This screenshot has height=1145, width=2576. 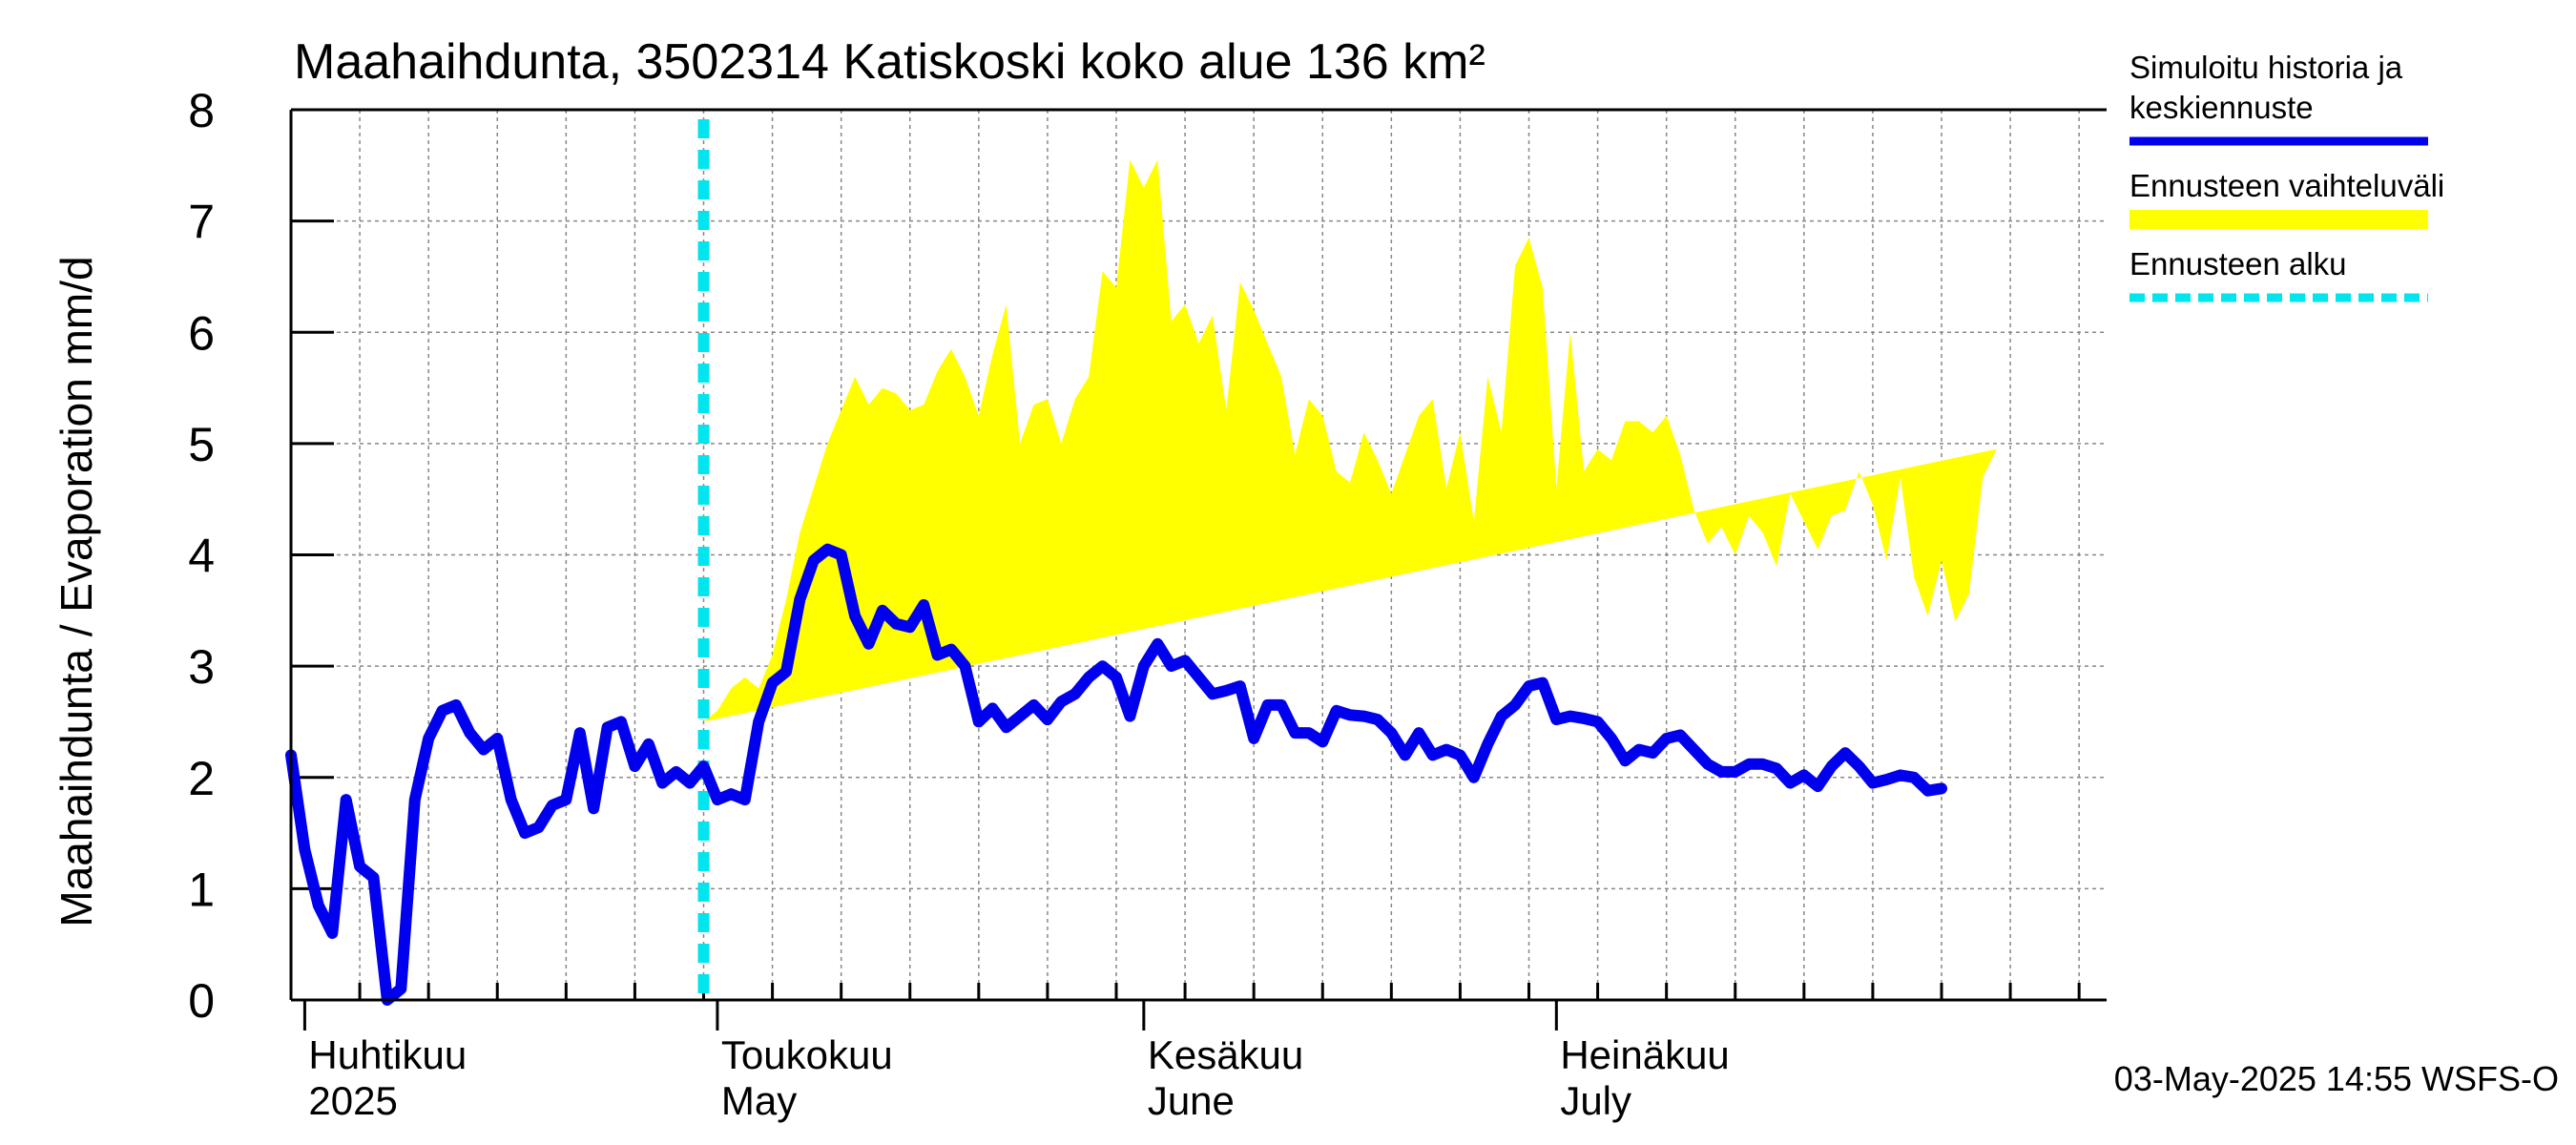 I want to click on legend-label: Ennusteen alku, so click(x=2238, y=263).